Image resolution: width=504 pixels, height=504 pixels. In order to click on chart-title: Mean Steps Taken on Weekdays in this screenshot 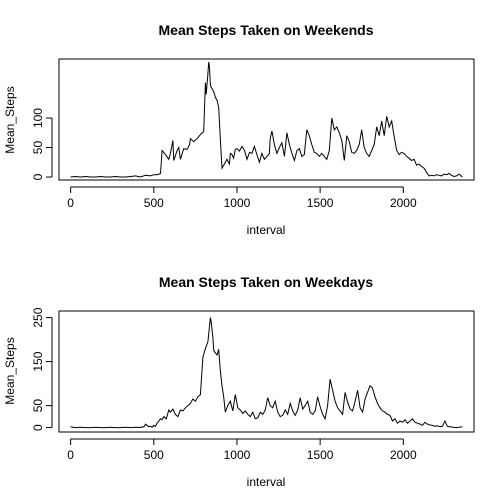, I will do `click(266, 282)`.